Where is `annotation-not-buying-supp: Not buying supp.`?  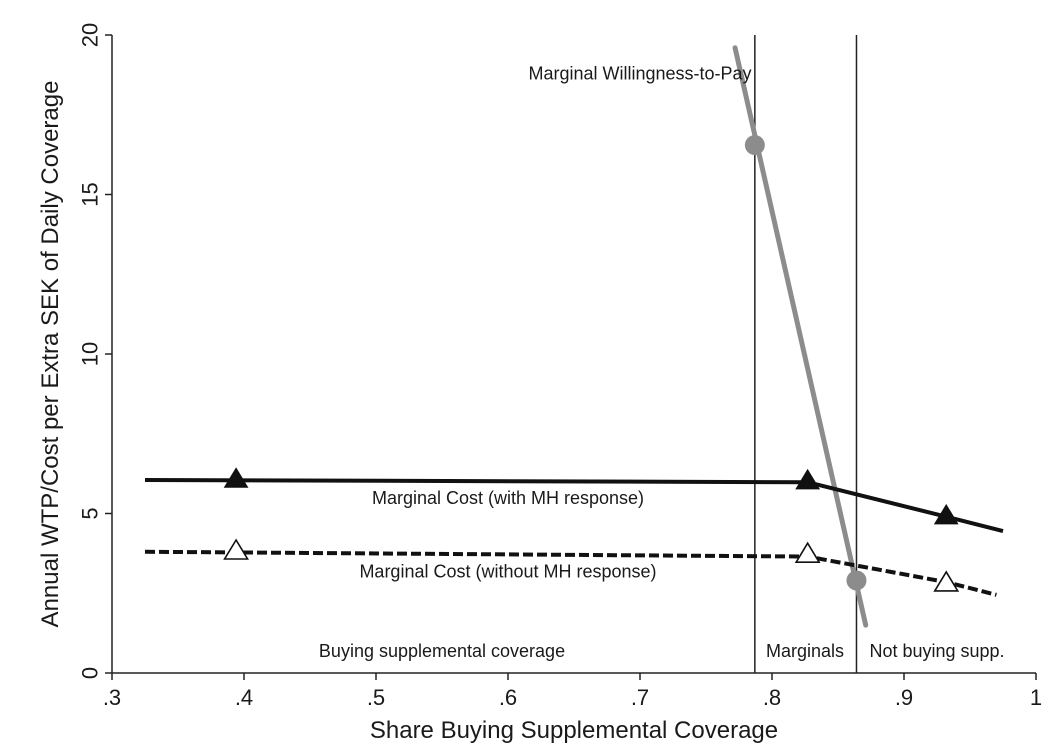 annotation-not-buying-supp: Not buying supp. is located at coordinates (936, 651).